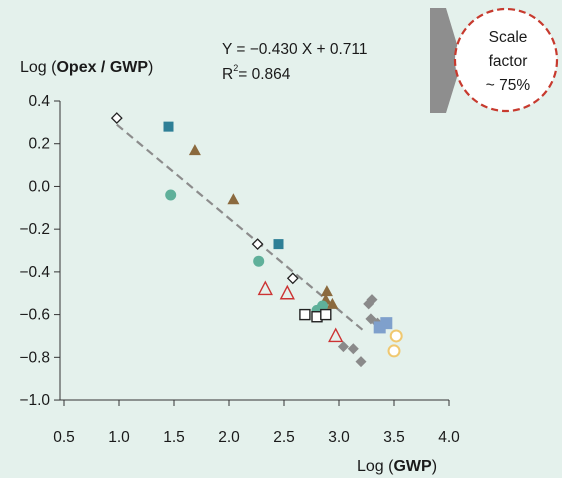 Image resolution: width=562 pixels, height=478 pixels. What do you see at coordinates (375, 466) in the screenshot?
I see `x-axis-title-prefix: Log (` at bounding box center [375, 466].